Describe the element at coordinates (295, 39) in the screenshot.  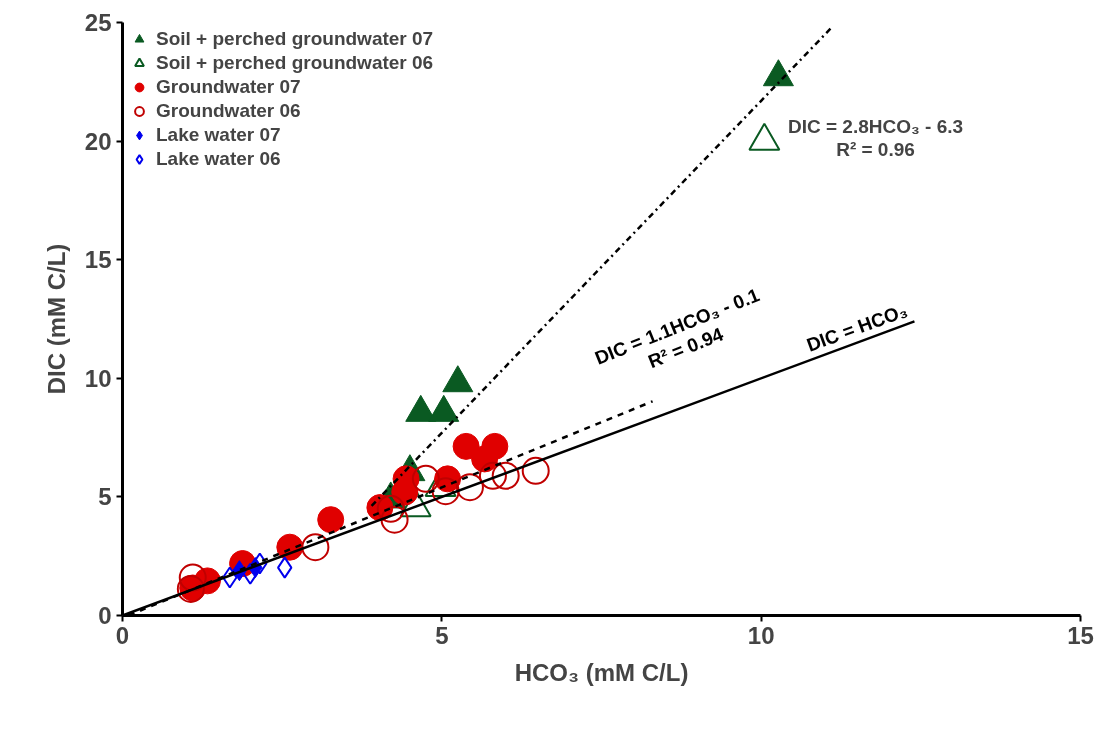
I see `legend-label: Soil + perched groundwater 07` at that location.